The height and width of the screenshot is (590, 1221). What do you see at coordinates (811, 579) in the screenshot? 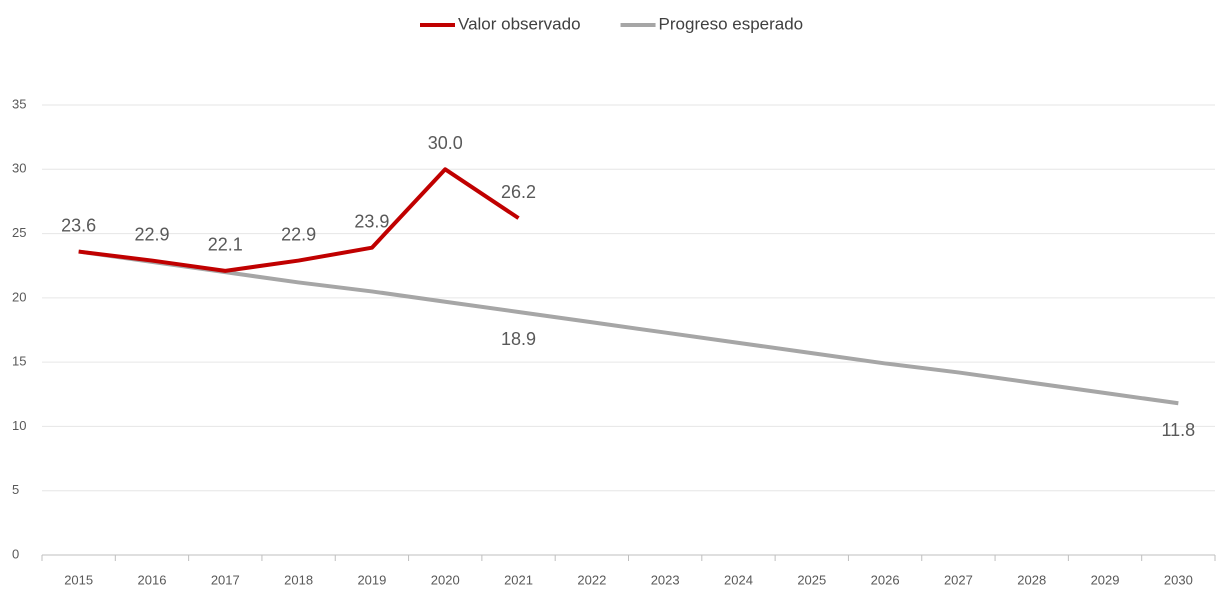
I see `x-tick-label: 2025` at bounding box center [811, 579].